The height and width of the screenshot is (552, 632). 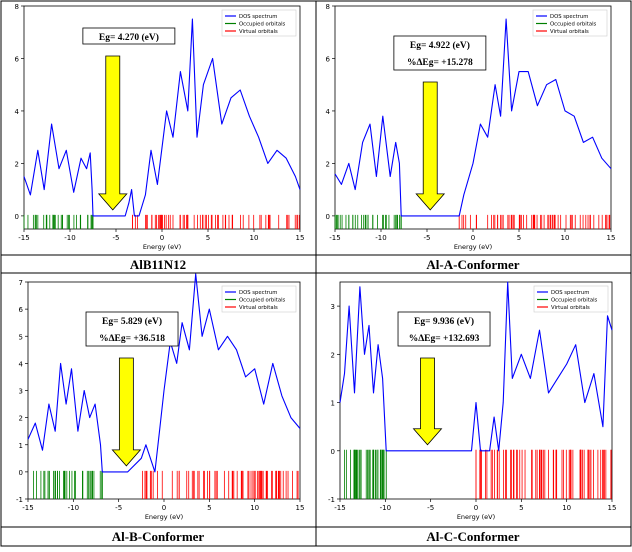 What do you see at coordinates (158, 537) in the screenshot?
I see `caption-al-b: Al-B-Conformer` at bounding box center [158, 537].